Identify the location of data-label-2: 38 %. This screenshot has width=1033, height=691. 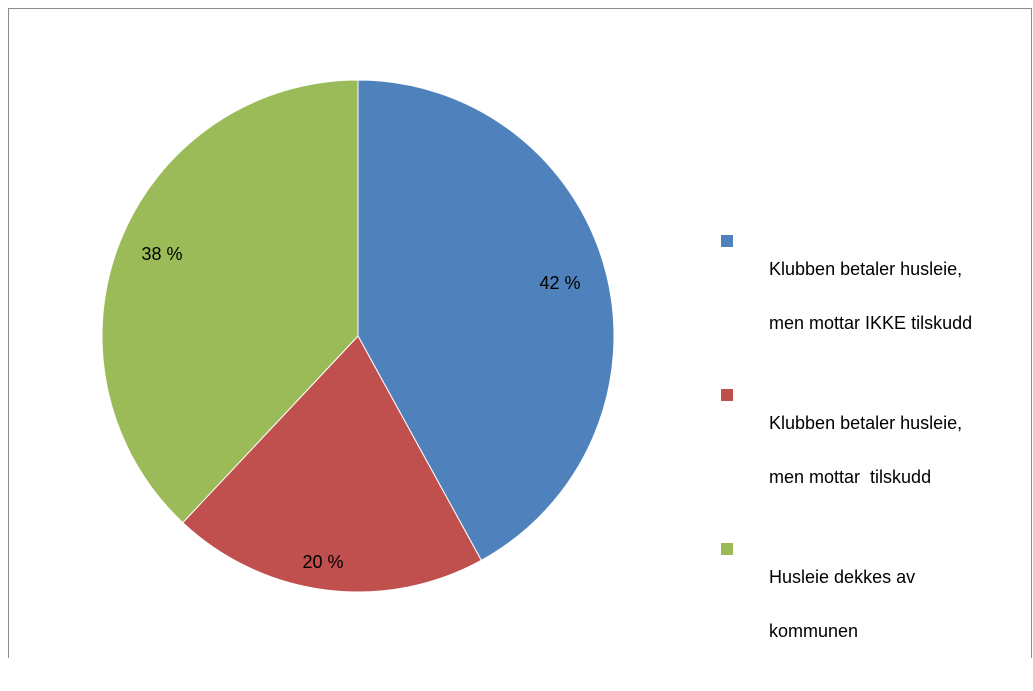
(161, 254).